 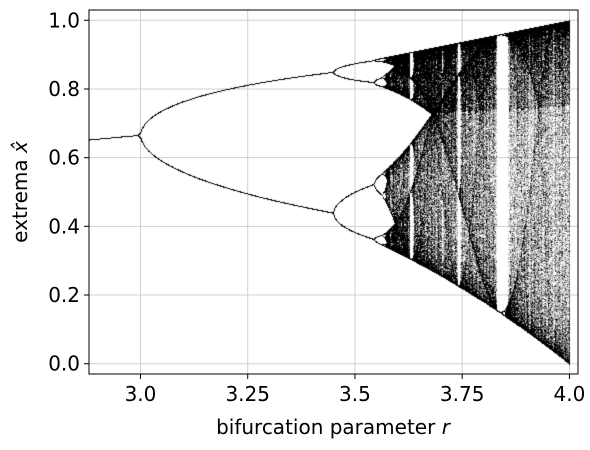 I want to click on x-axis: 3.0 3.25 3.5 3.75 4.0, so click(x=355, y=390).